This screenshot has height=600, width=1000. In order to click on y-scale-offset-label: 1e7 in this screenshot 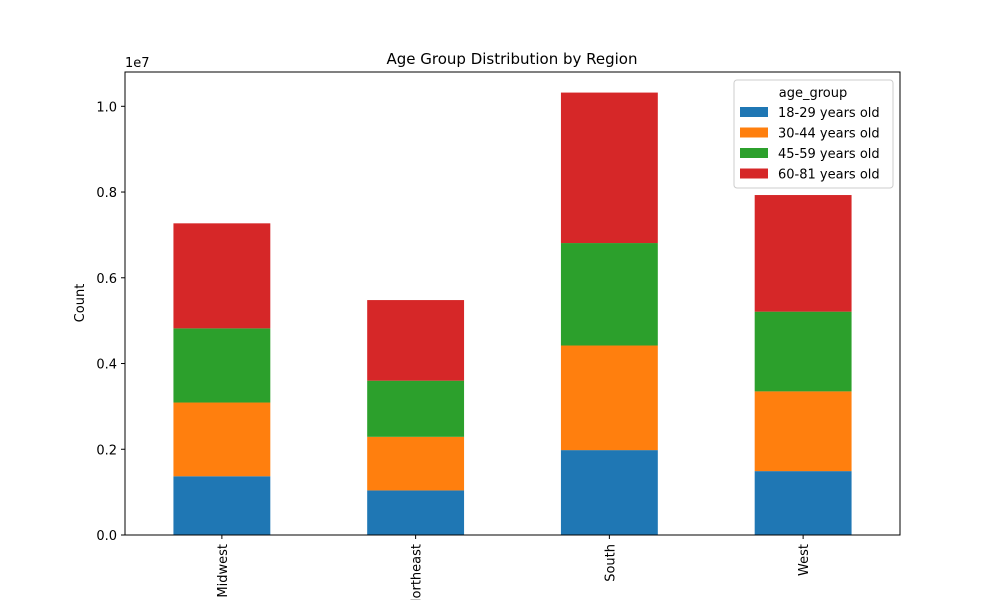, I will do `click(137, 63)`.